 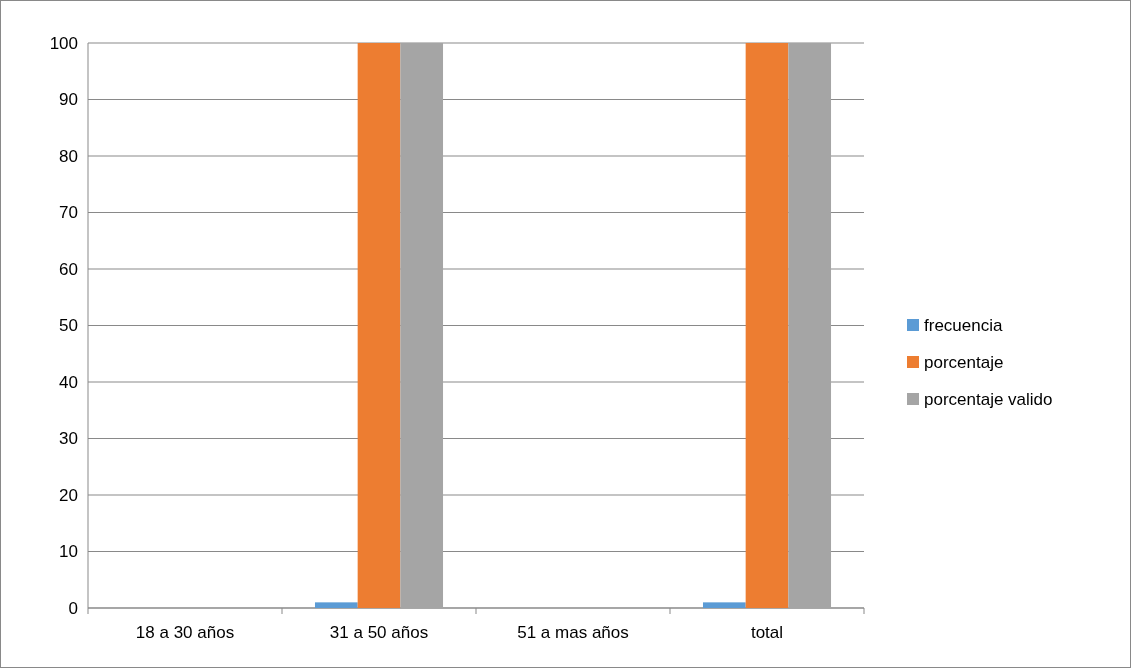 I want to click on y-tick-label: 30, so click(x=68, y=439).